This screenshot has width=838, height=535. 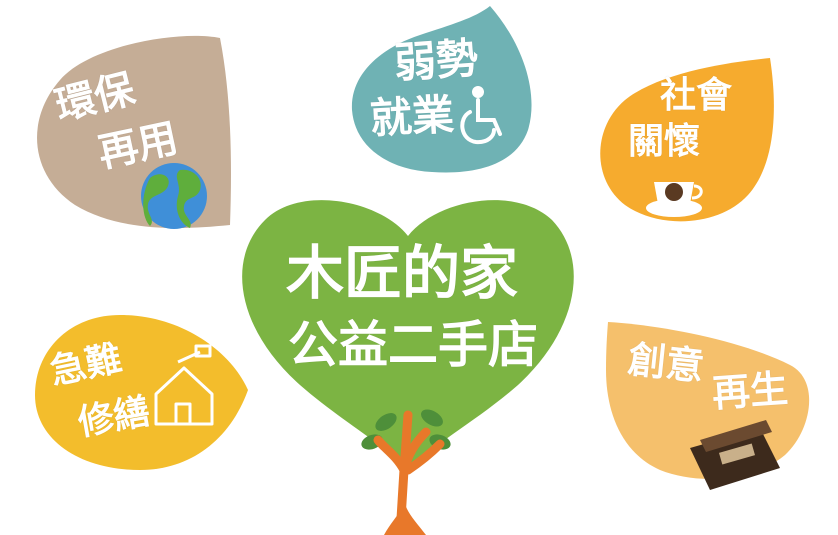 What do you see at coordinates (735, 455) in the screenshot?
I see `wood-product-icon` at bounding box center [735, 455].